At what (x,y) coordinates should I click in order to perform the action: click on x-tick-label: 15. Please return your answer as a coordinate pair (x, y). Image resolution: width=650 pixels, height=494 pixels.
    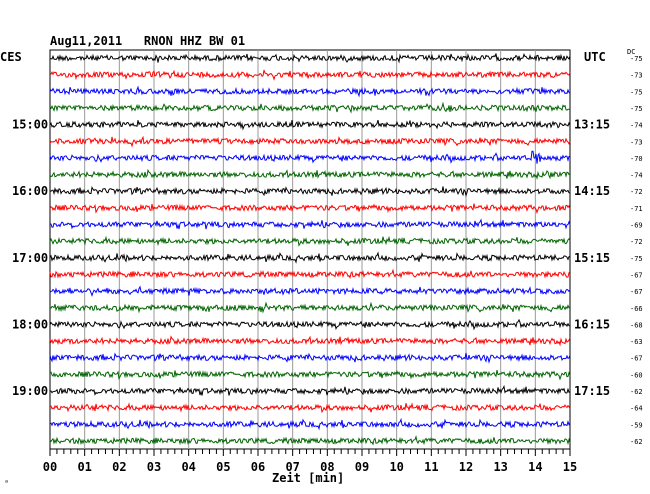
    Looking at the image, I should click on (570, 467).